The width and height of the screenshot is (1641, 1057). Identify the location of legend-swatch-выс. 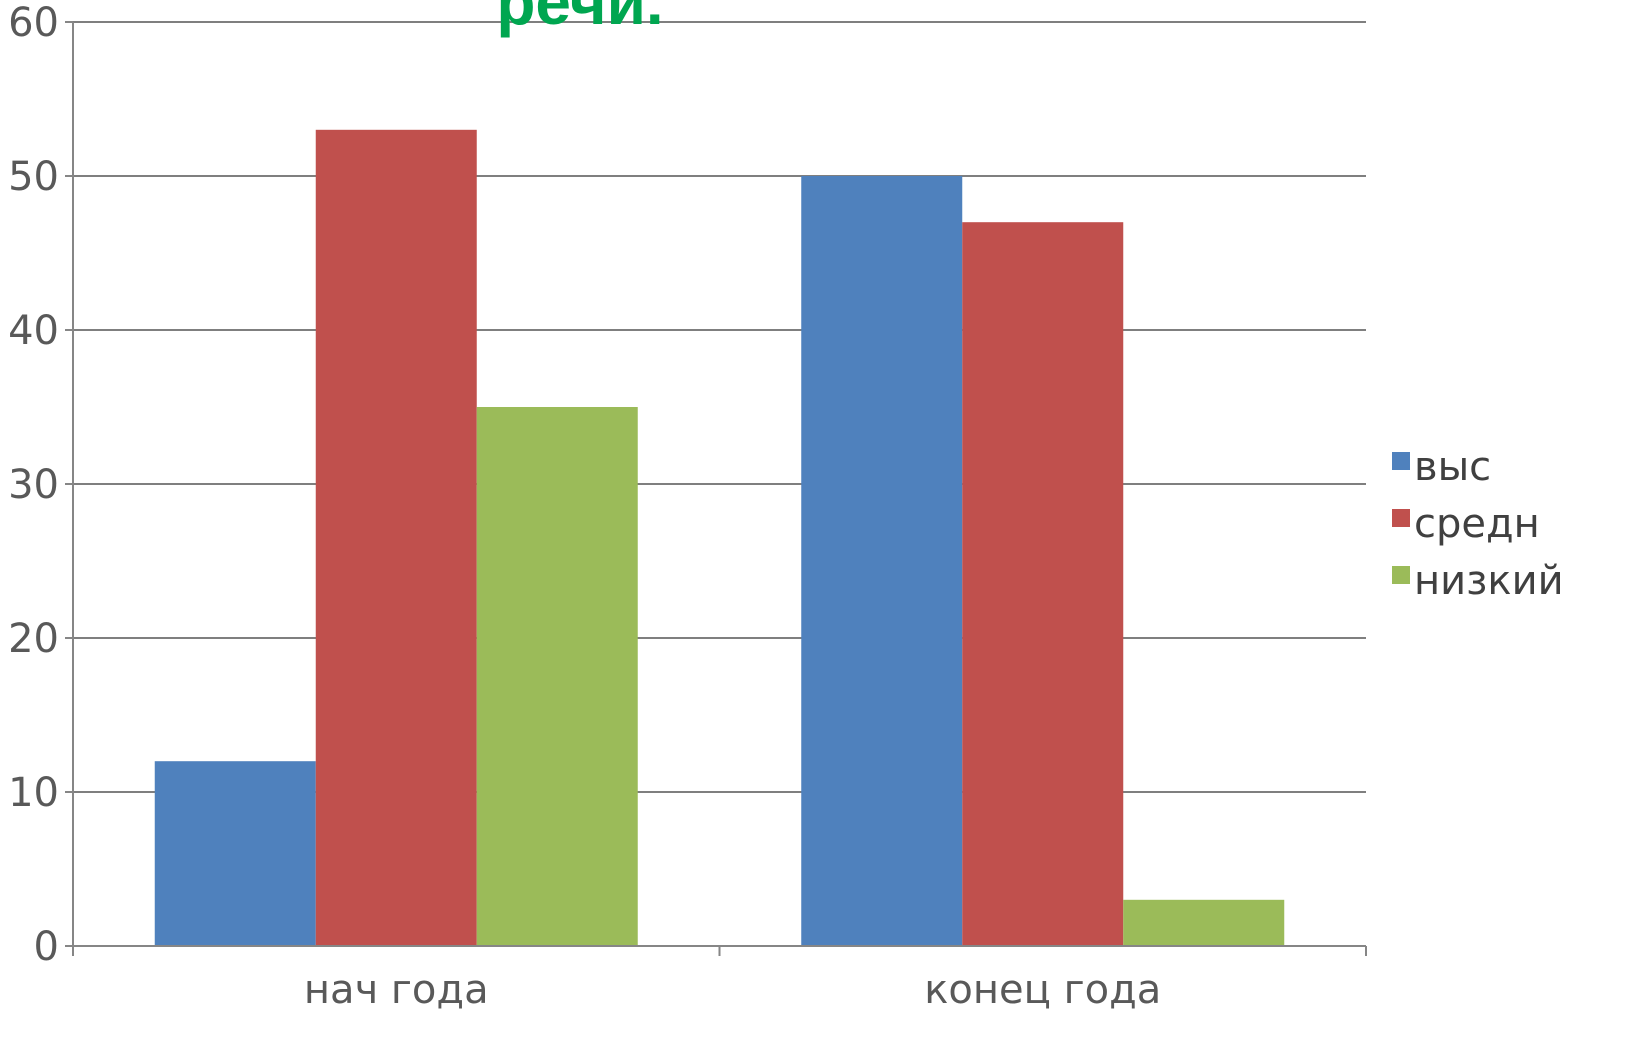
(1401, 461).